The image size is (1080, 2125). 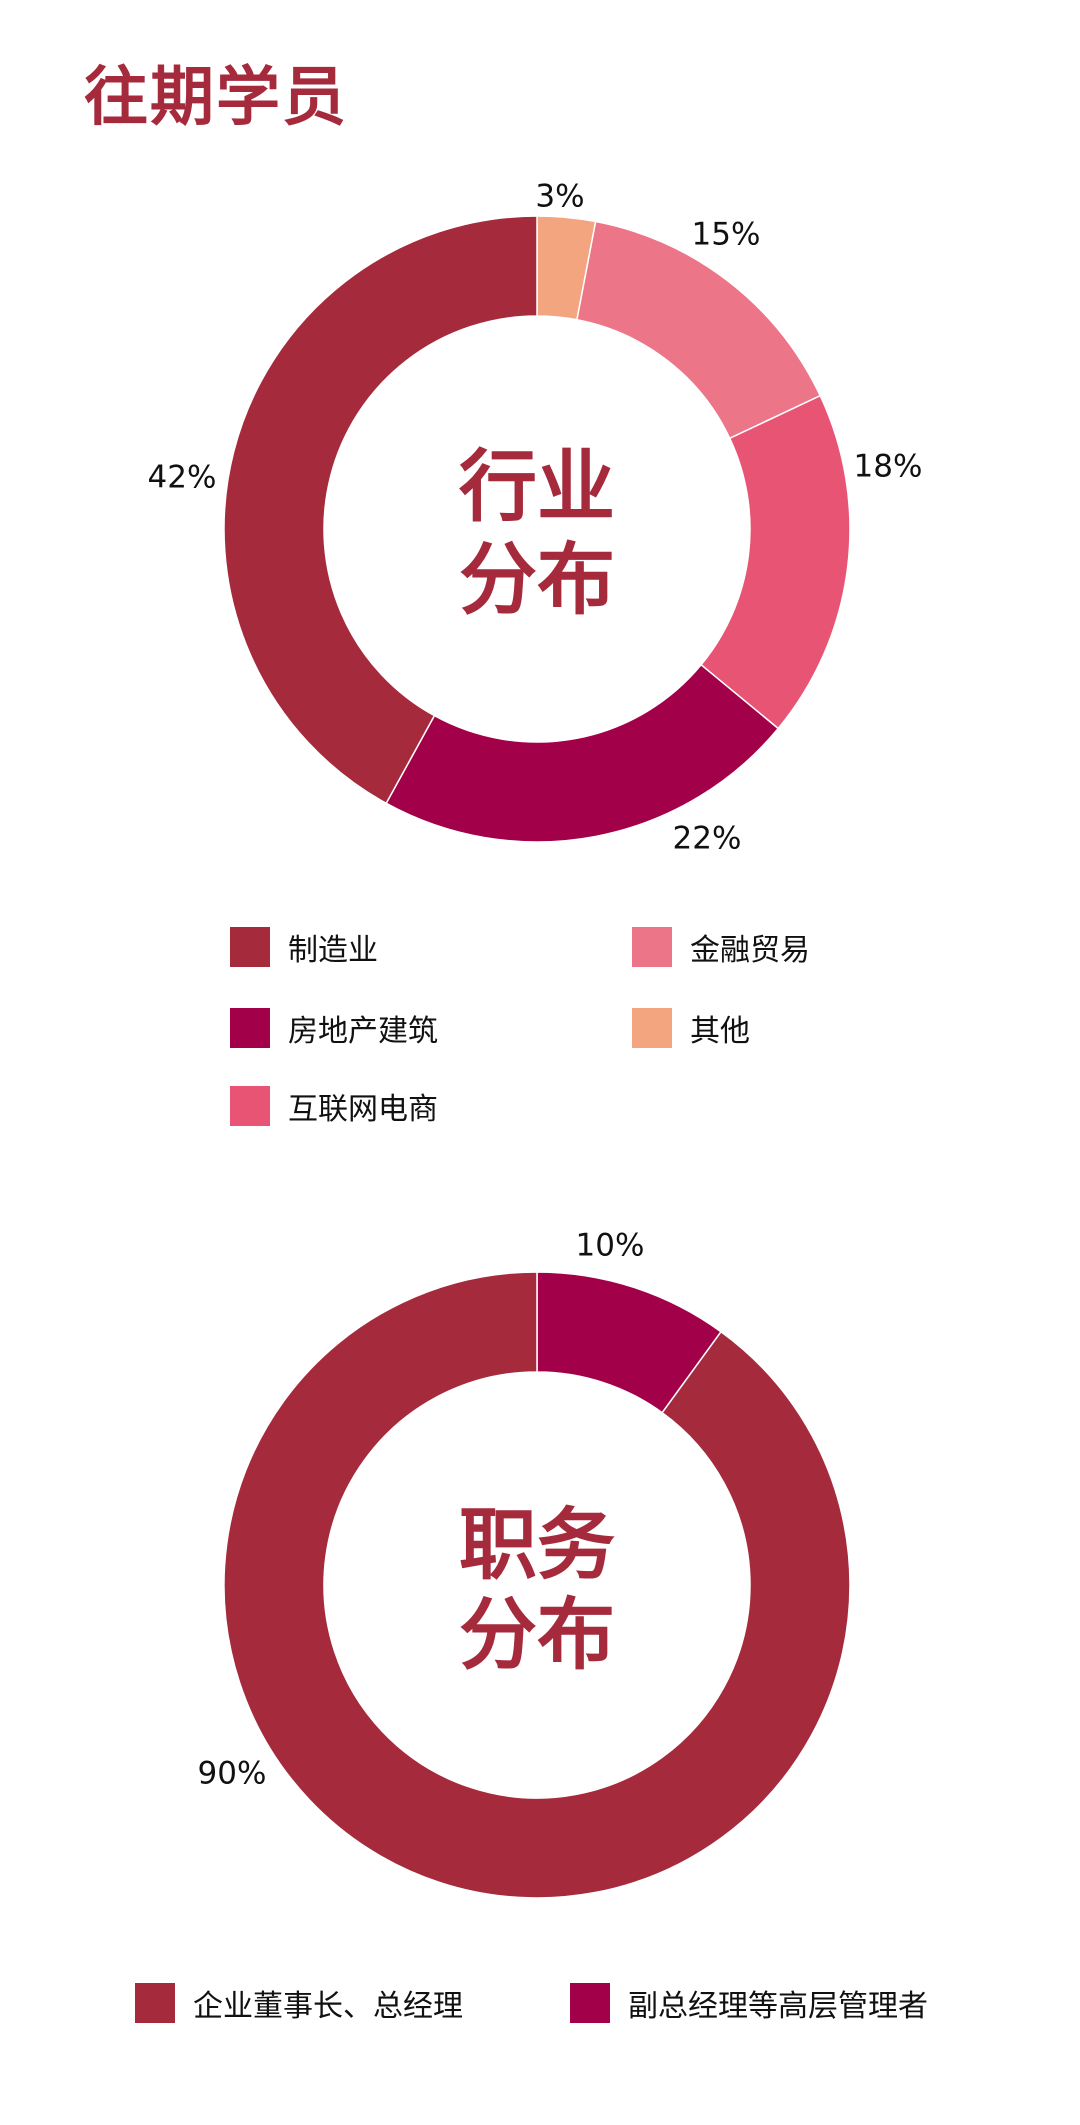 I want to click on data-label: 22%, so click(x=707, y=839).